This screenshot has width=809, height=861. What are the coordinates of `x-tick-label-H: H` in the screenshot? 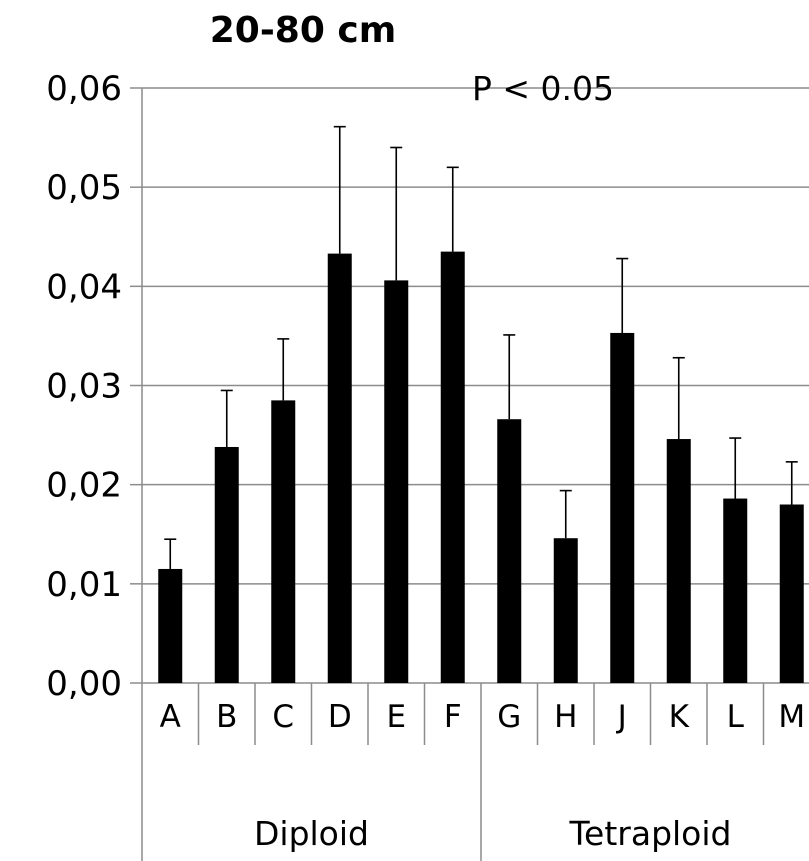 It's located at (565, 717).